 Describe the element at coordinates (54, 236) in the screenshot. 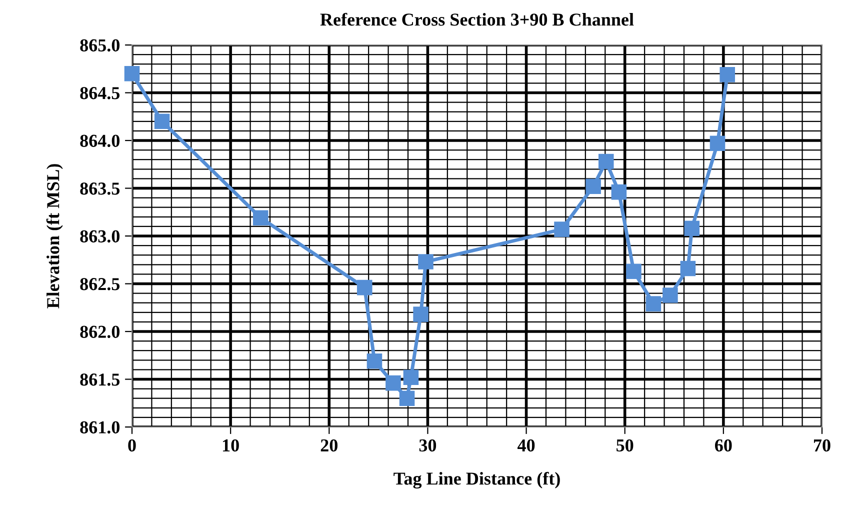

I see `y-axis-title: Elevation (ft MSL)` at that location.